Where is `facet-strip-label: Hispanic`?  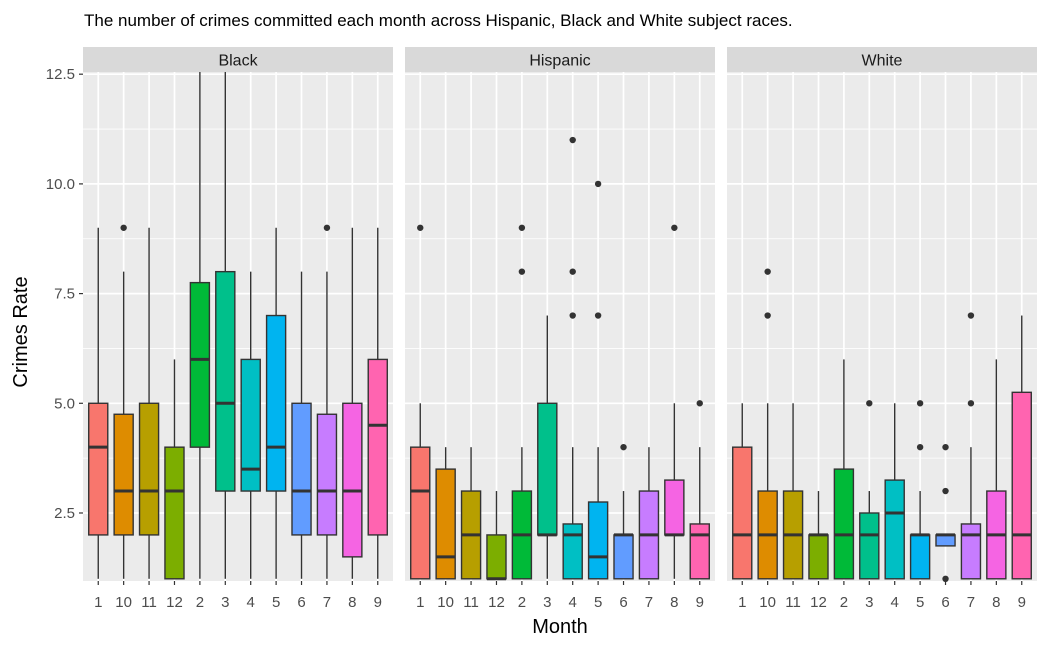 facet-strip-label: Hispanic is located at coordinates (559, 61).